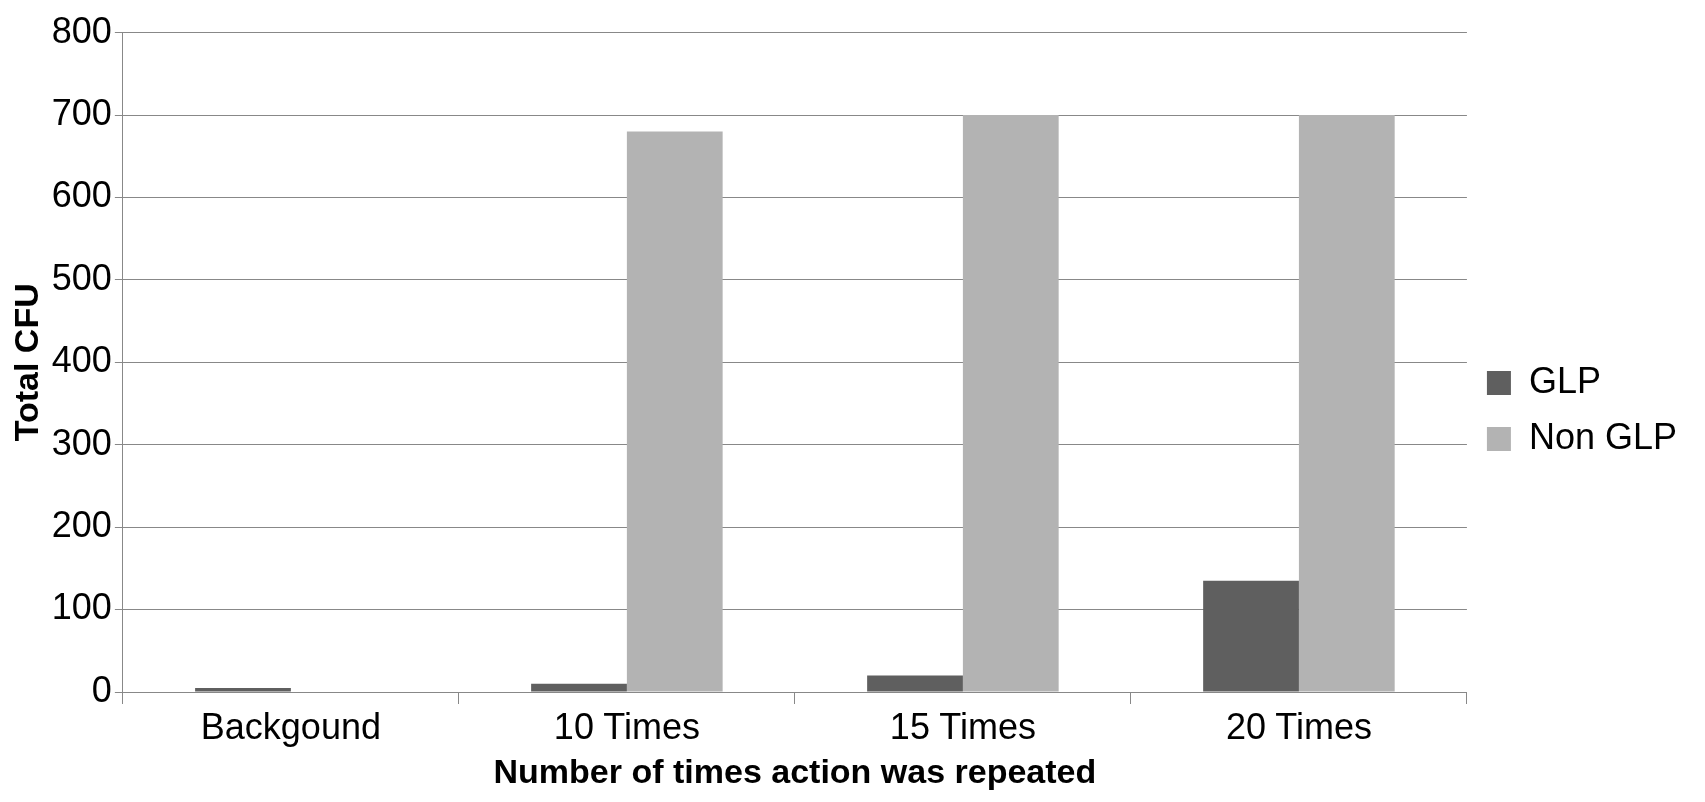 This screenshot has height=802, width=1705. What do you see at coordinates (81, 277) in the screenshot?
I see `y-tick-label: 500` at bounding box center [81, 277].